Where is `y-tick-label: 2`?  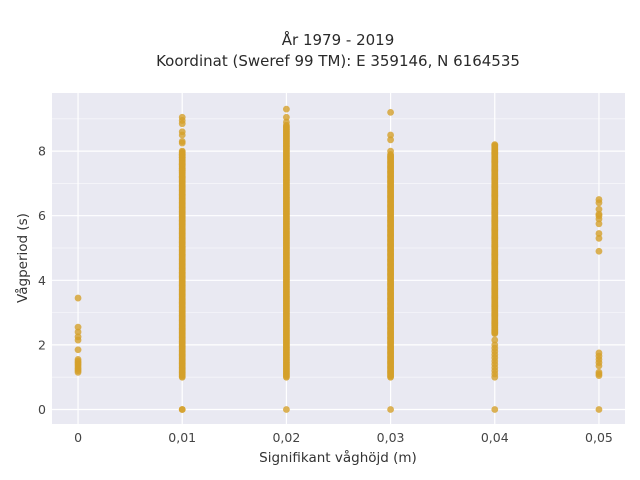
y-tick-label: 2 is located at coordinates (42, 344).